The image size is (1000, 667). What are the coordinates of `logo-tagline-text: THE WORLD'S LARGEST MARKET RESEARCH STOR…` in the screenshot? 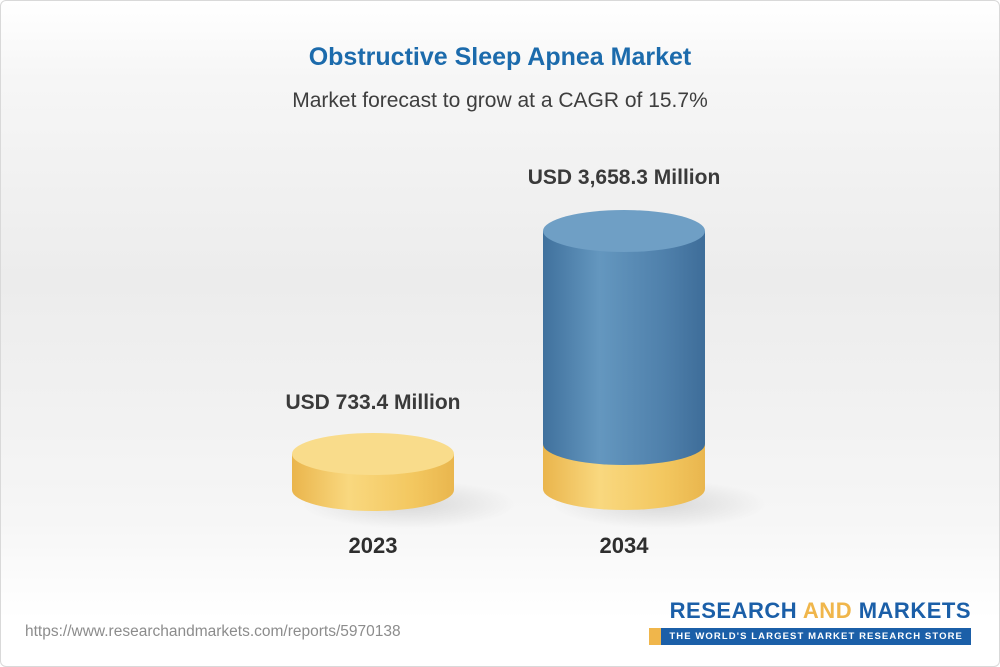 It's located at (816, 636).